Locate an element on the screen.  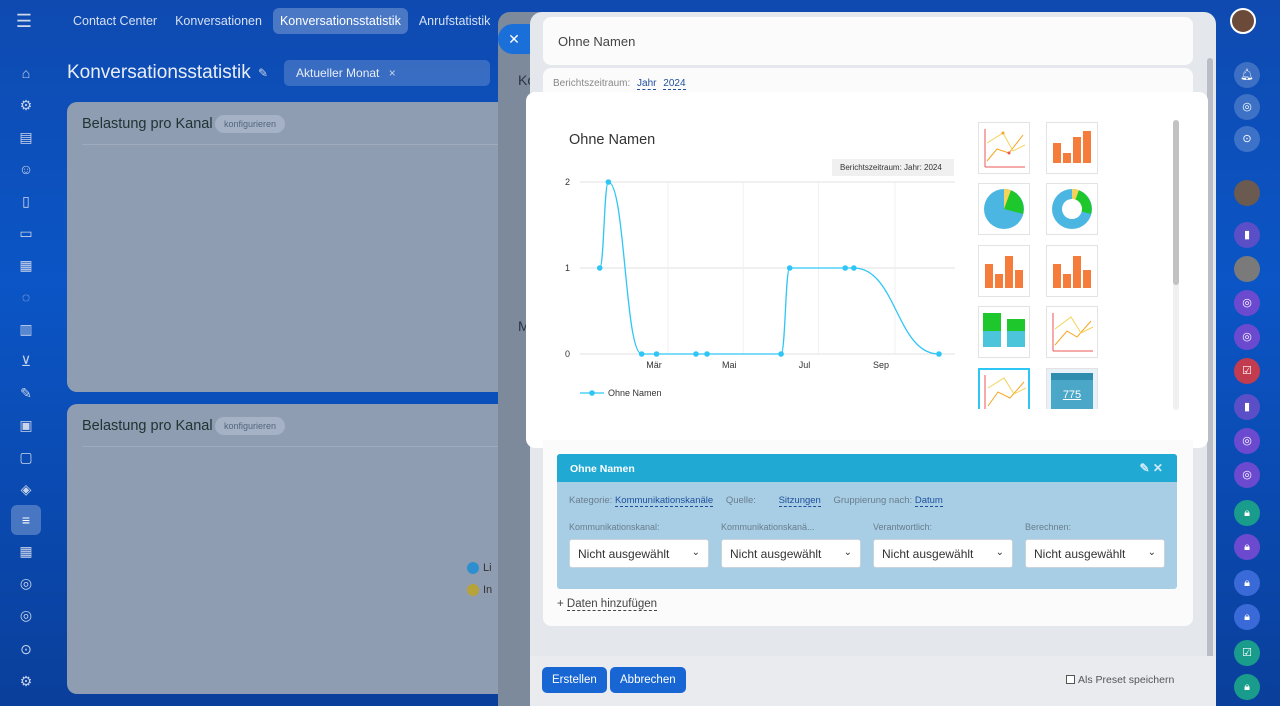
filter-label: Verantwortlich: is located at coordinates (903, 527).